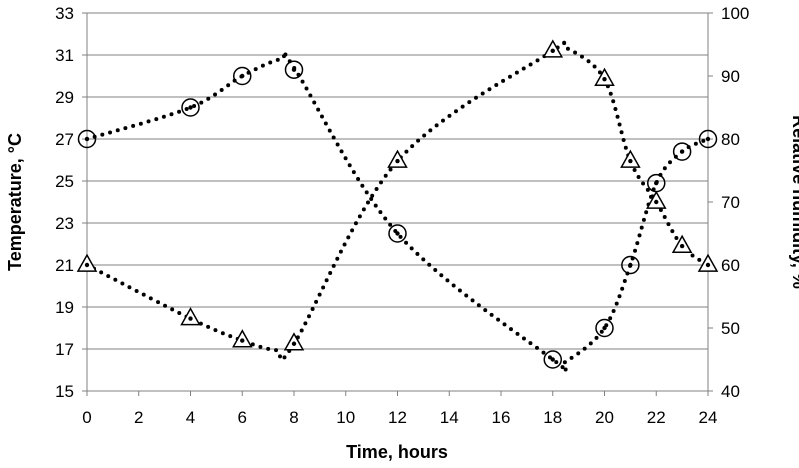 This screenshot has width=799, height=468. Describe the element at coordinates (708, 417) in the screenshot. I see `x-tick-label: 24` at that location.